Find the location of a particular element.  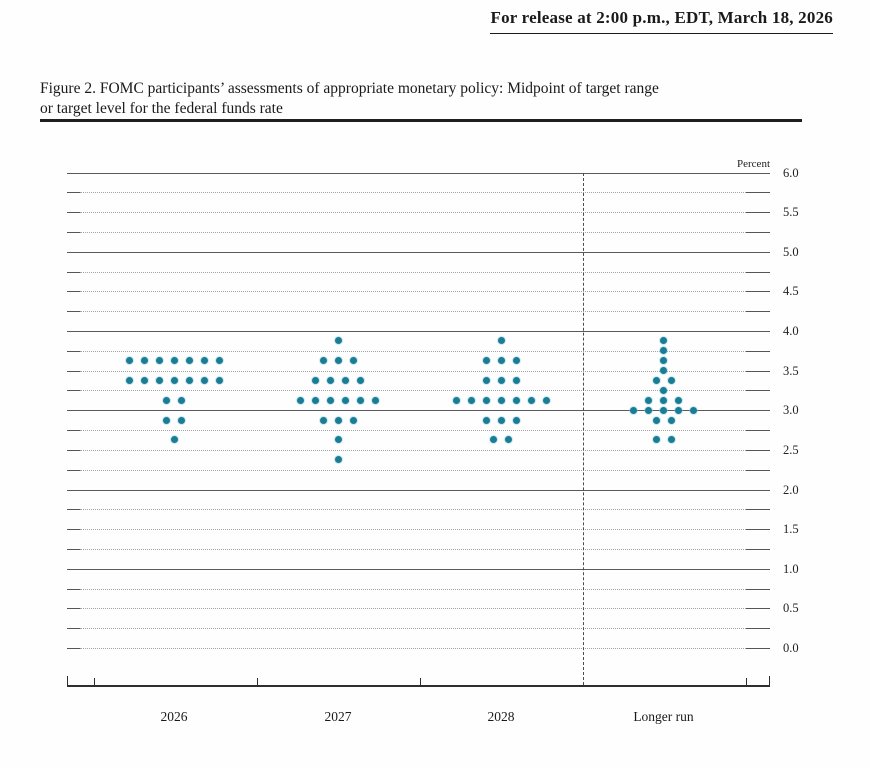

x-category-label: 2027 is located at coordinates (338, 716).